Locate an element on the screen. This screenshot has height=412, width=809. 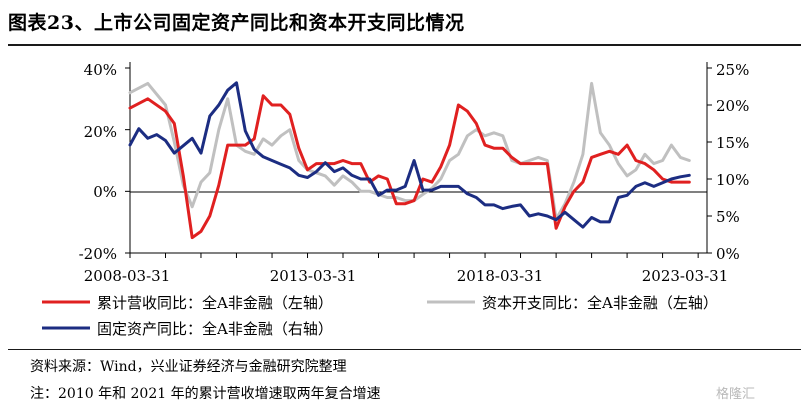
y-left-tick-label: 40% is located at coordinates (100, 70).